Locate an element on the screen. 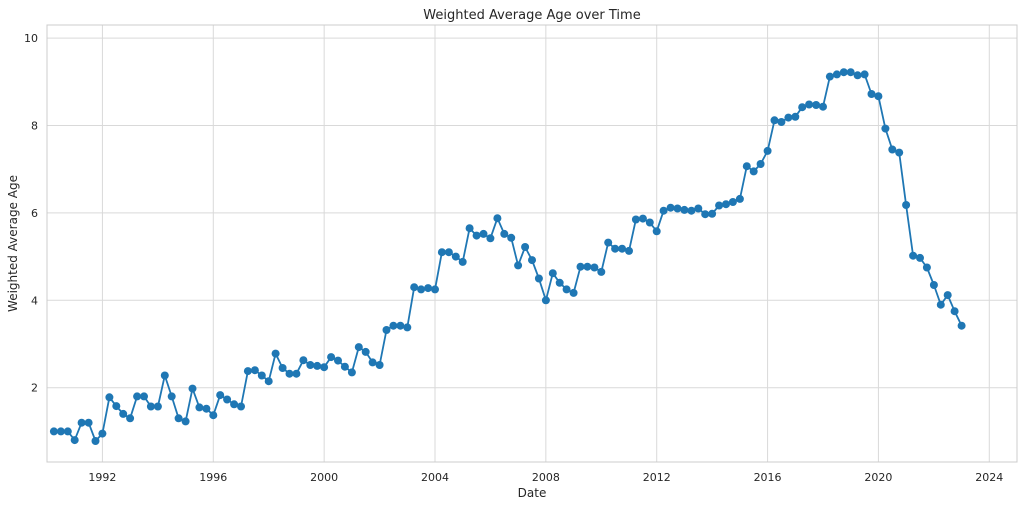  chart-title: Weighted Average Age over Time is located at coordinates (531, 15).